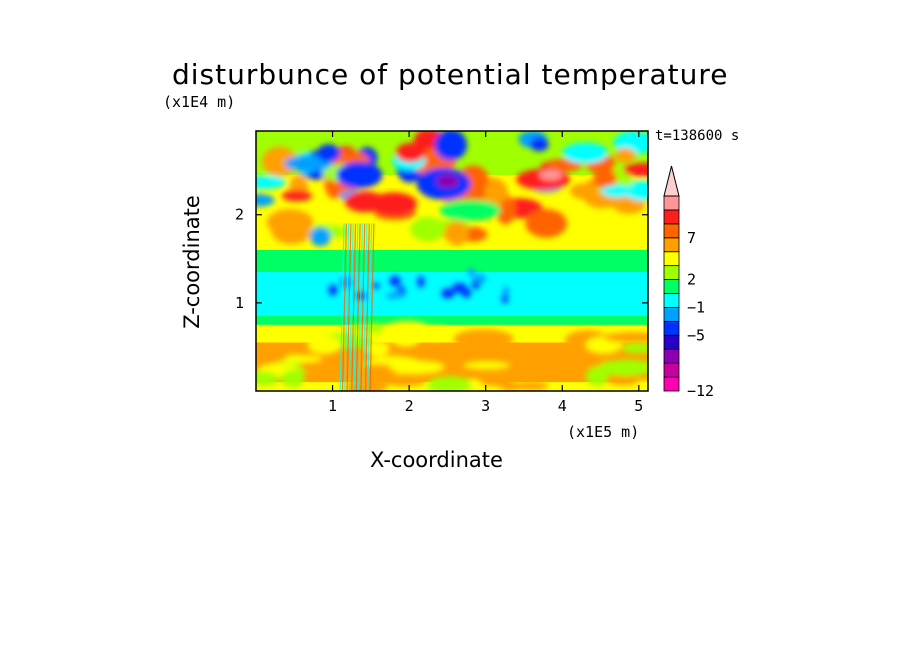  What do you see at coordinates (562, 406) in the screenshot?
I see `x-tick-label-4: 4` at bounding box center [562, 406].